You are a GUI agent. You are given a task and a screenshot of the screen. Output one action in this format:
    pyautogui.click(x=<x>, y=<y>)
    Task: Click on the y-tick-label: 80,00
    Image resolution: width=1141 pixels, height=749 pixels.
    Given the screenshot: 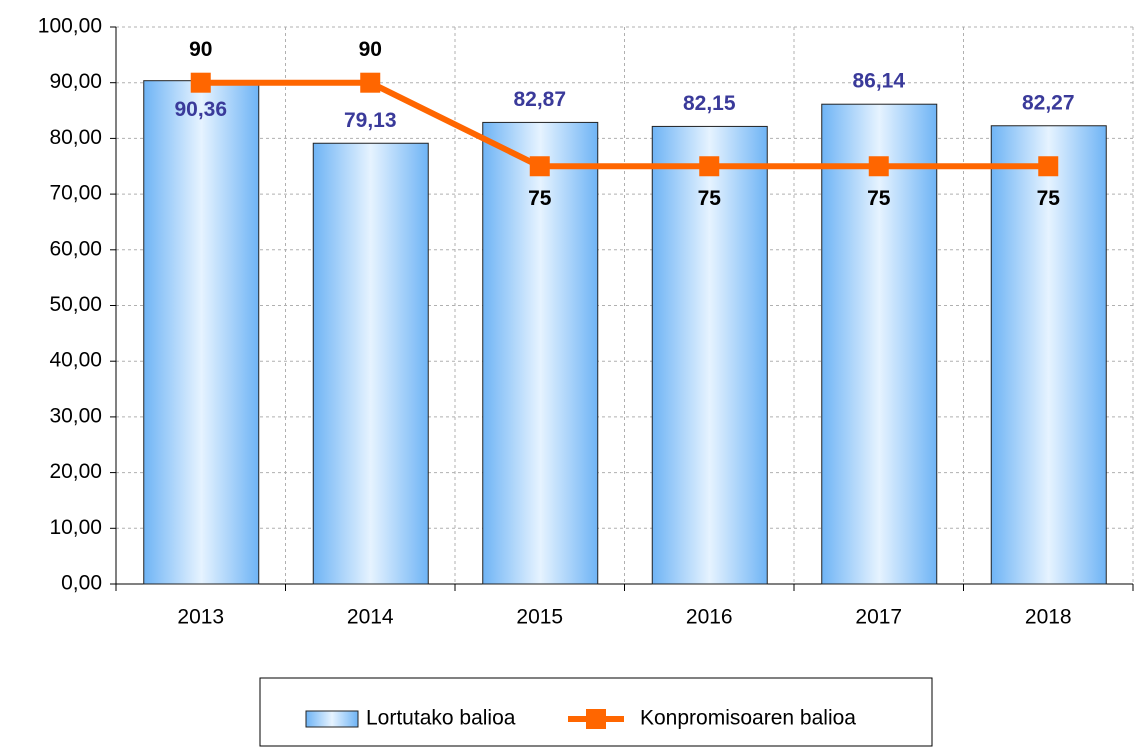 What is the action you would take?
    pyautogui.click(x=75, y=137)
    